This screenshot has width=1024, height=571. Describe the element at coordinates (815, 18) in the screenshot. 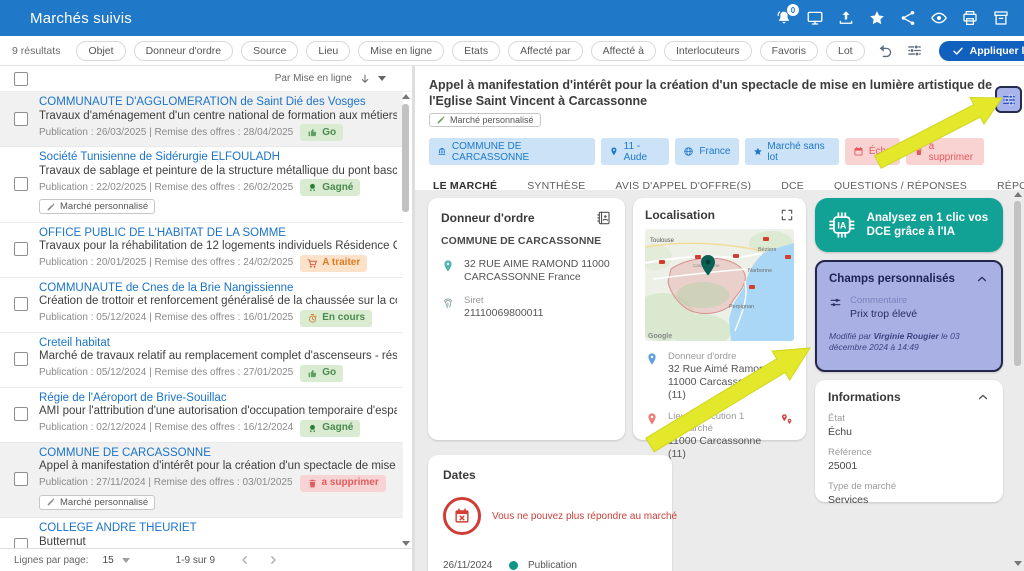

I see `monitor-icon` at that location.